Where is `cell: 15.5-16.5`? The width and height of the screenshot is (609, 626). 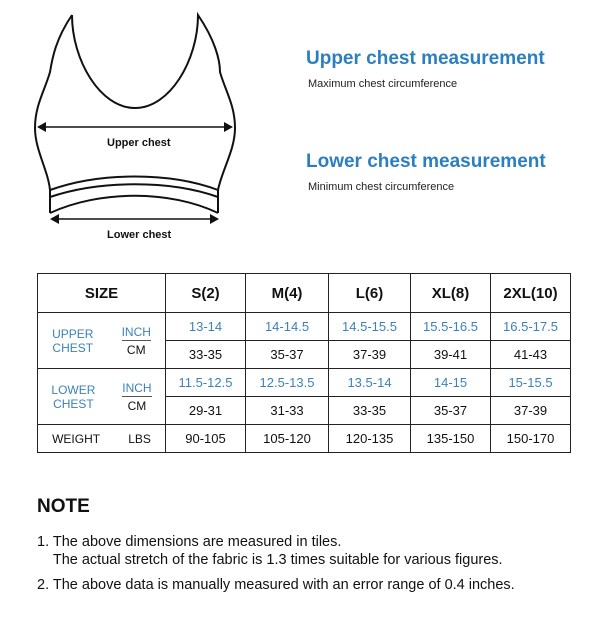 cell: 15.5-16.5 is located at coordinates (450, 326).